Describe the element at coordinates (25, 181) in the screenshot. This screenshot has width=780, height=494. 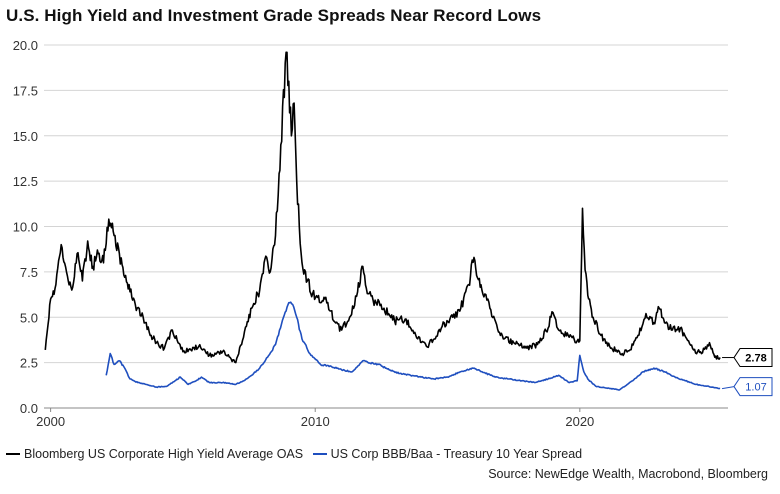
I see `y-tick-label: 12.5` at that location.